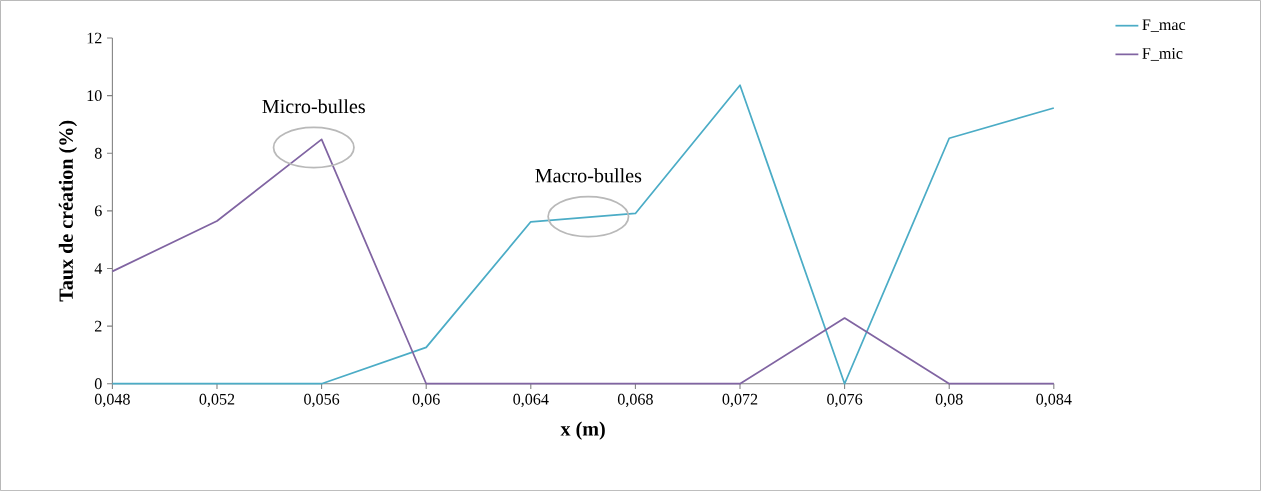 This screenshot has height=491, width=1261. I want to click on x-tick-label: 0,084, so click(1054, 400).